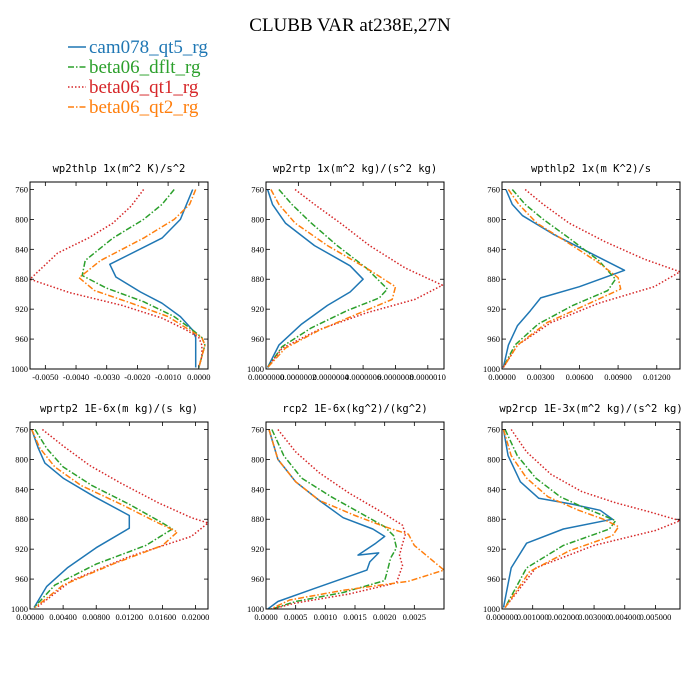  What do you see at coordinates (590, 409) in the screenshot?
I see `panel-title: wp2rcp 1E-3x(m^2 kg)/(s^2 kg)` at bounding box center [590, 409].